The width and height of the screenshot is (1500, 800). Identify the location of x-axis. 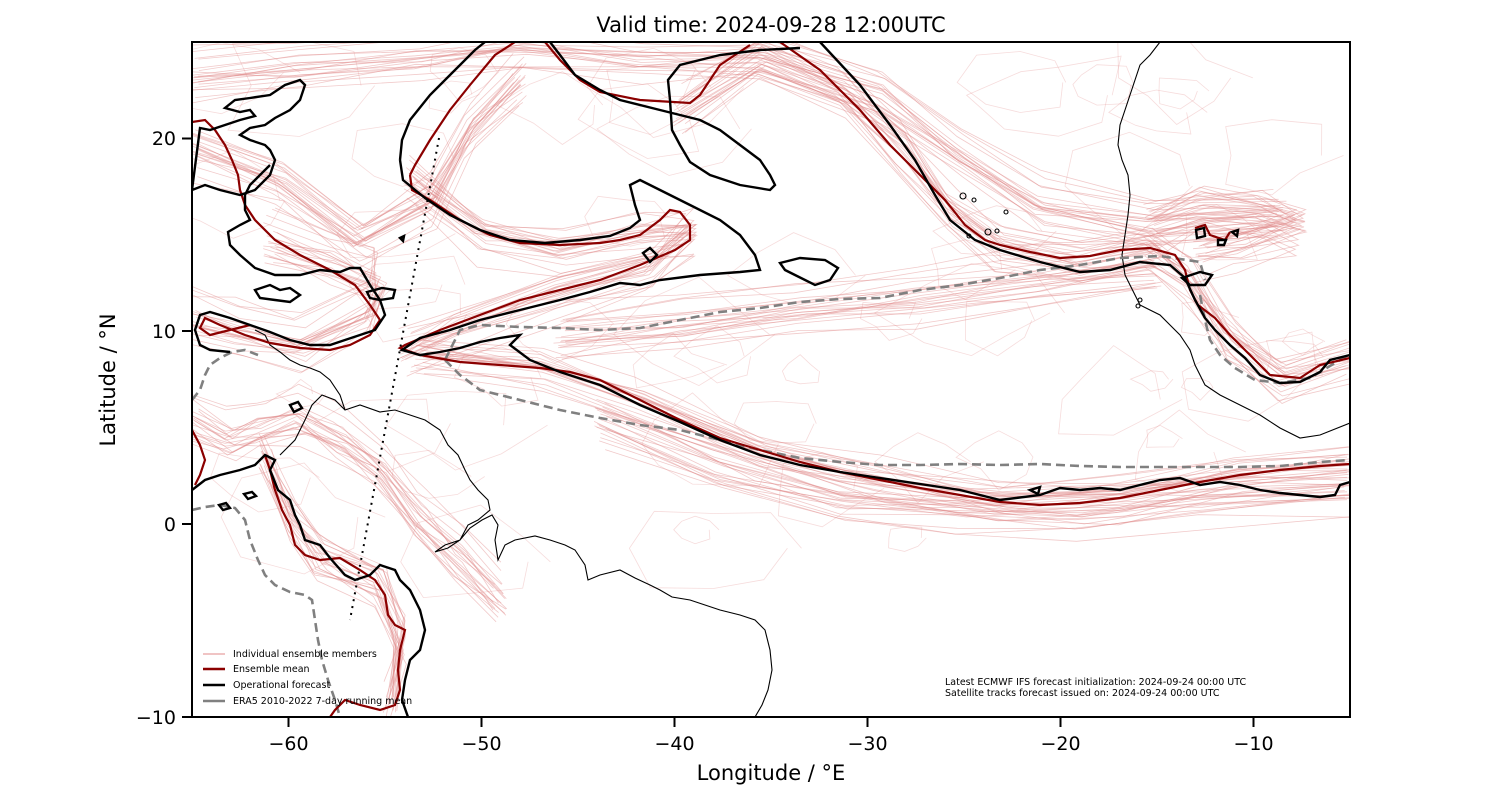
(771, 722).